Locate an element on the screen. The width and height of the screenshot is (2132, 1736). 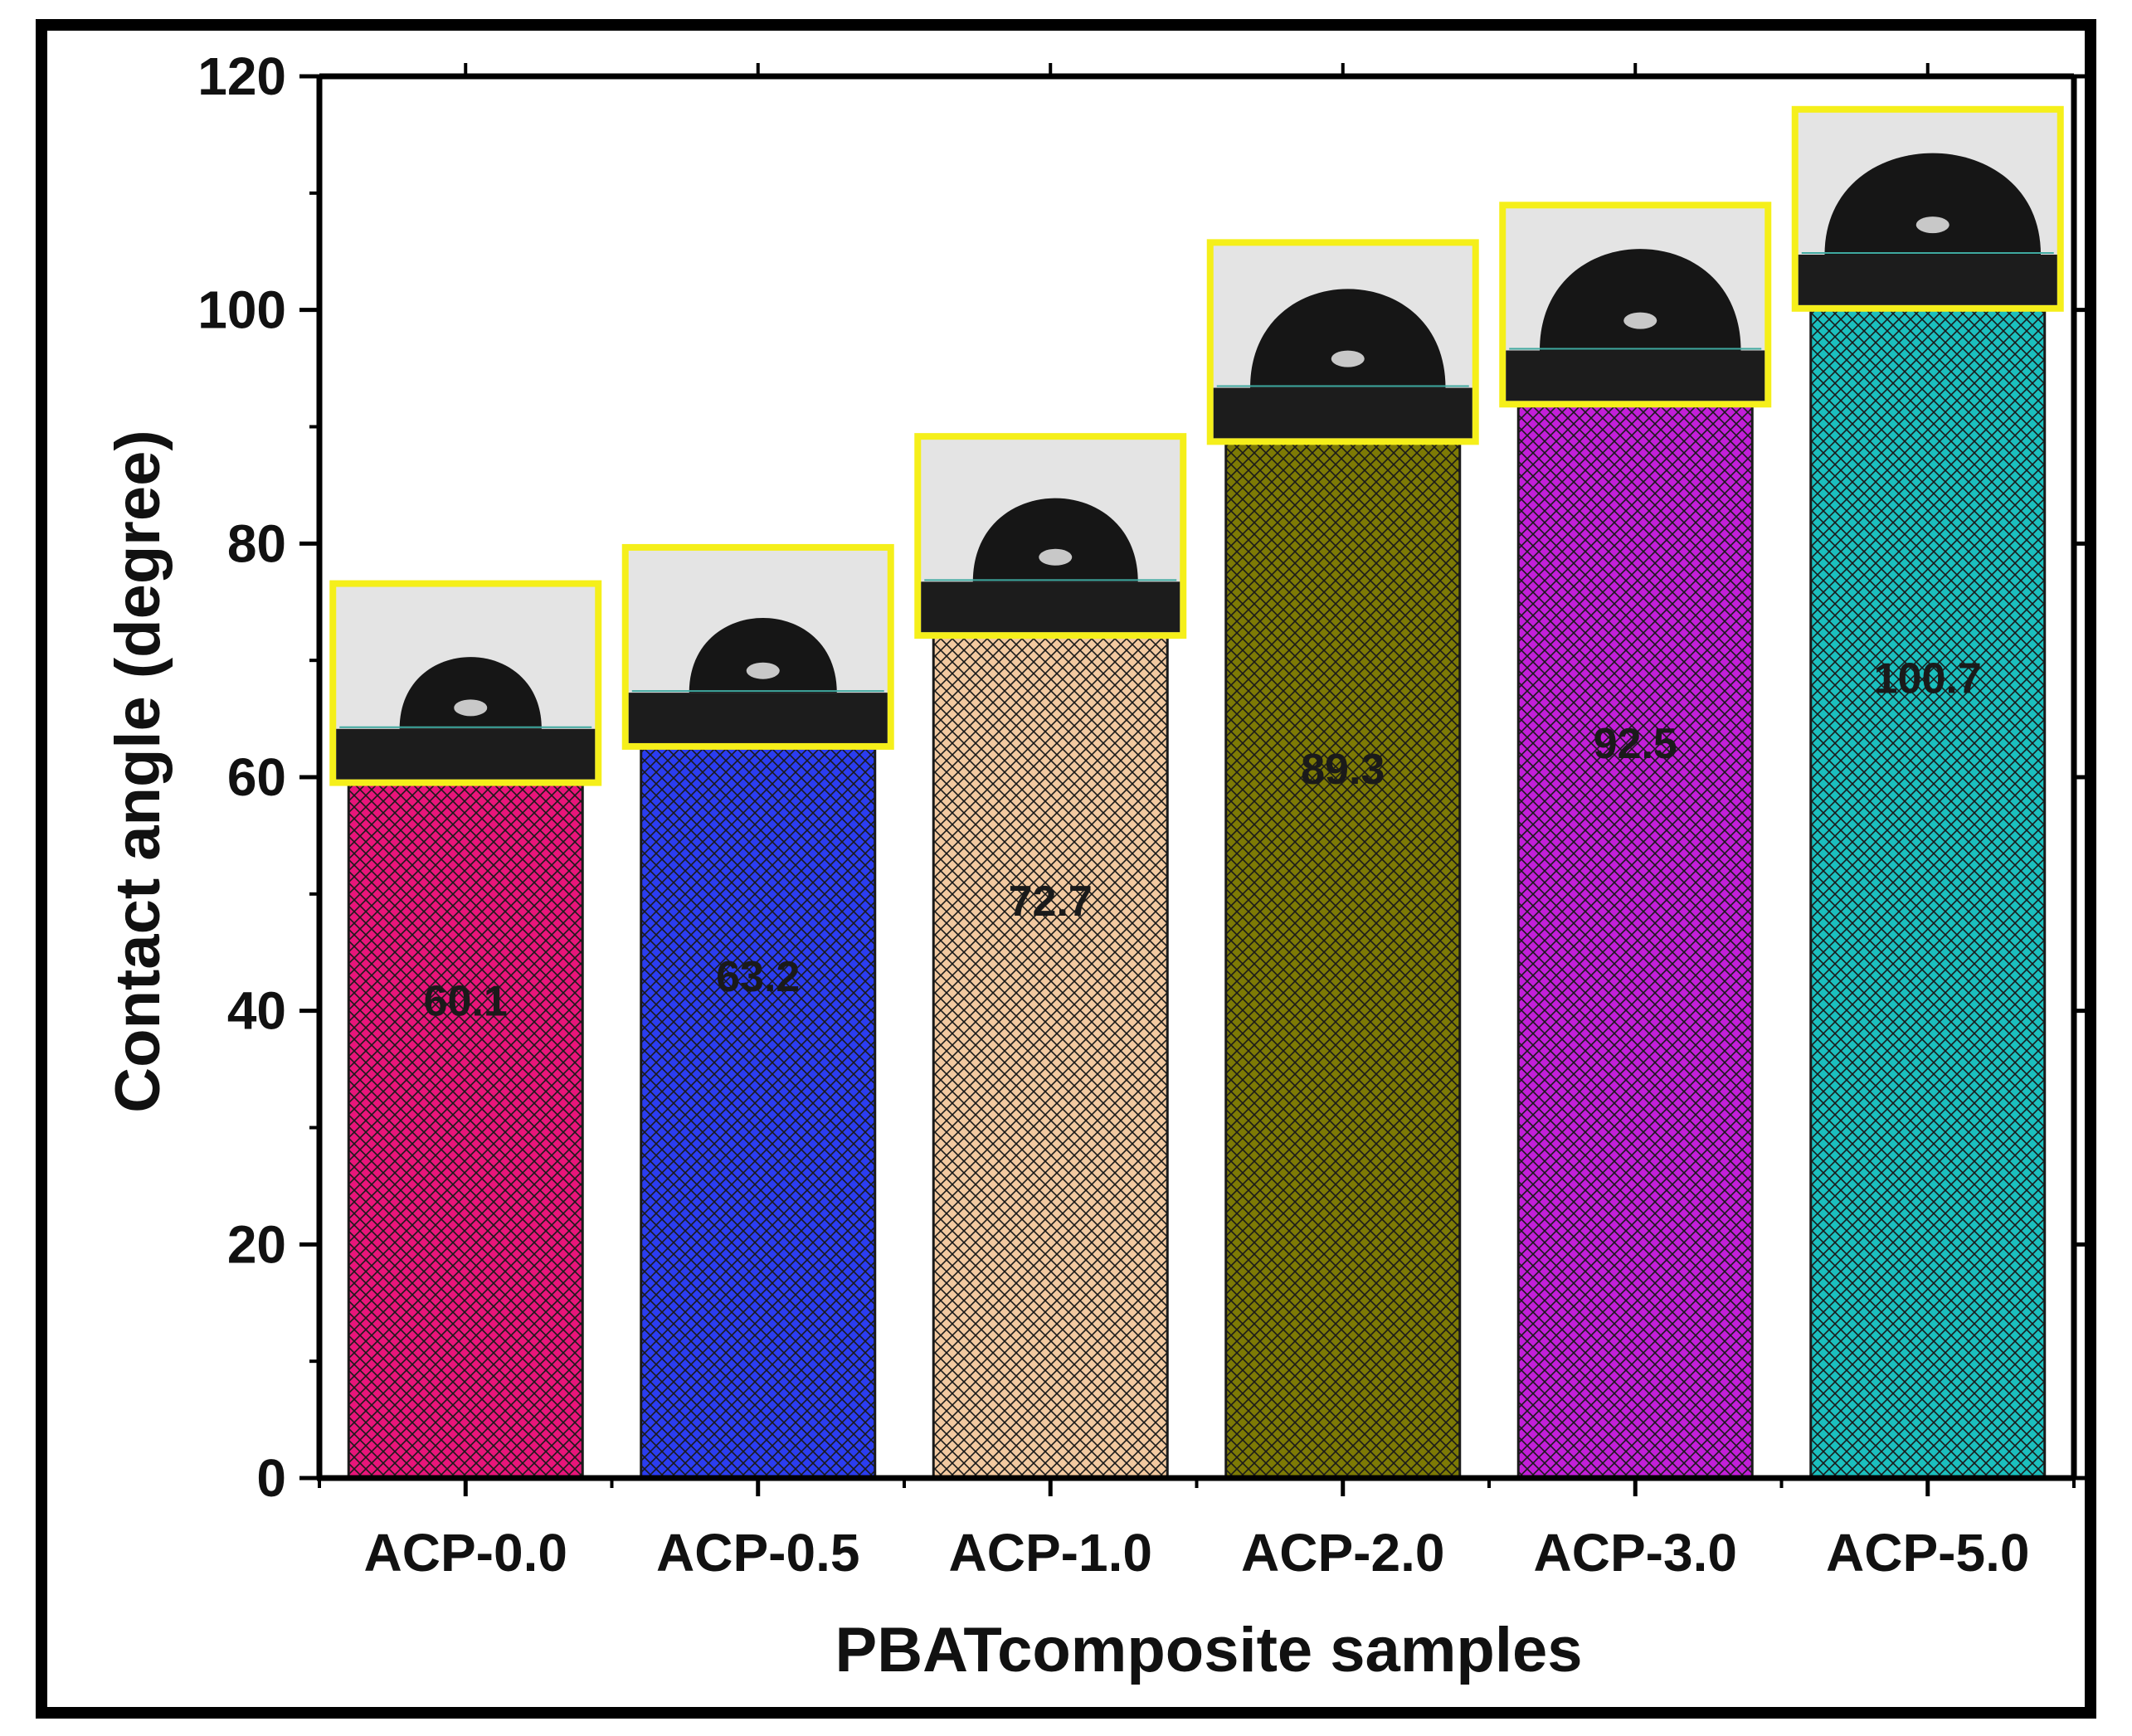
data-label: 60.1 is located at coordinates (466, 1001).